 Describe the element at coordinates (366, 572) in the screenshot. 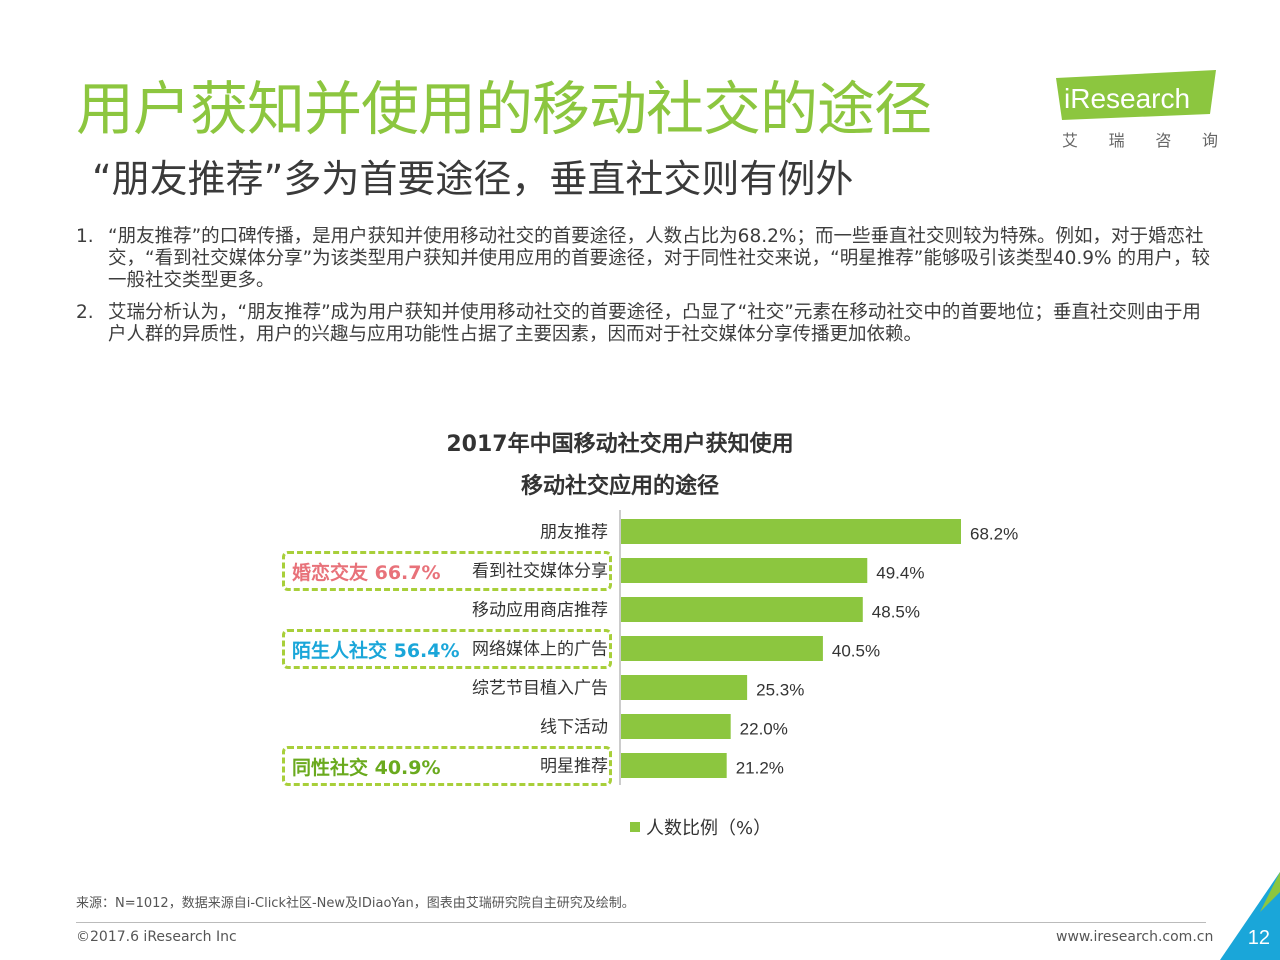

I see `highlight-label: 婚恋交友 66.7%` at that location.